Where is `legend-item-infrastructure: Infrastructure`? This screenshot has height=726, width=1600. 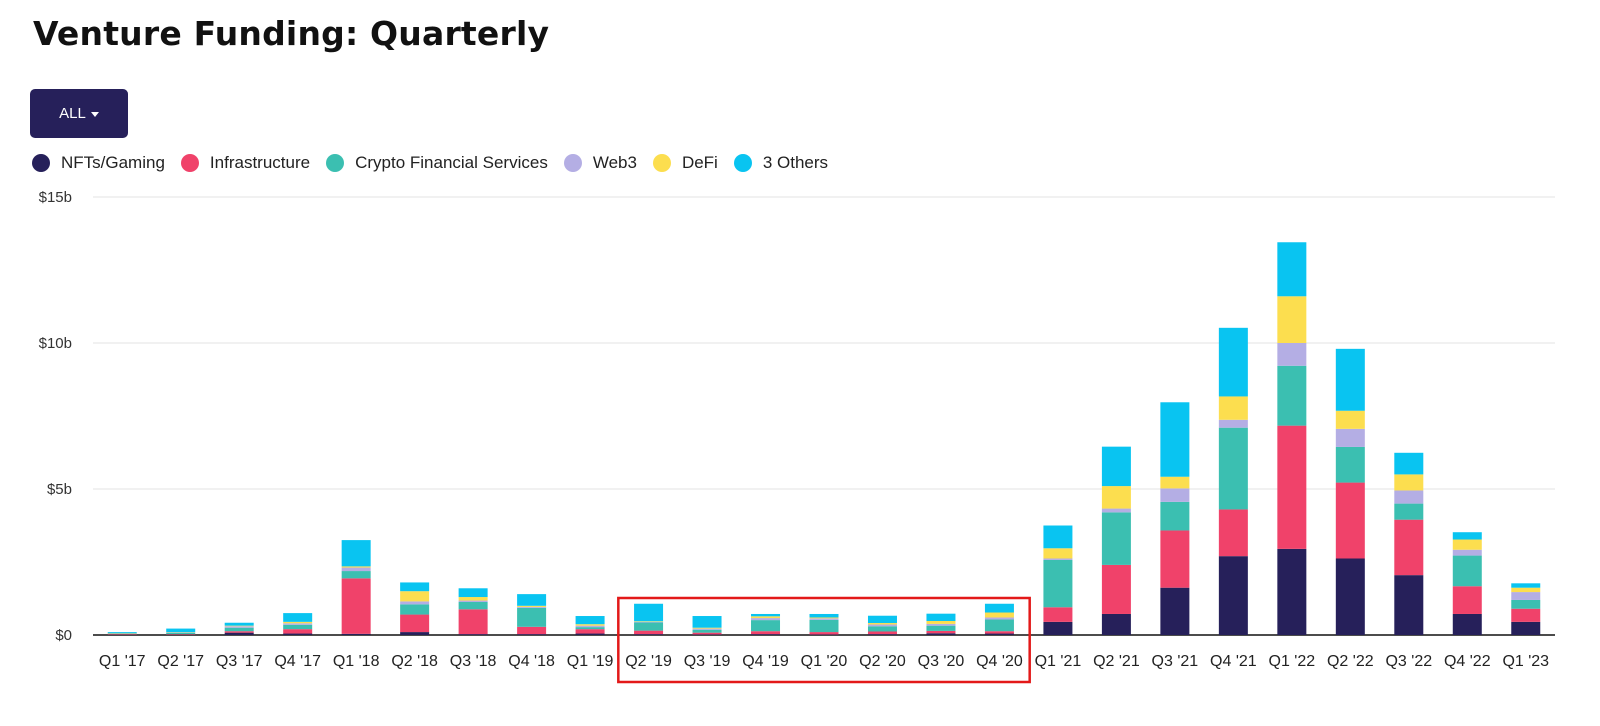
legend-item-infrastructure: Infrastructure is located at coordinates (245, 163).